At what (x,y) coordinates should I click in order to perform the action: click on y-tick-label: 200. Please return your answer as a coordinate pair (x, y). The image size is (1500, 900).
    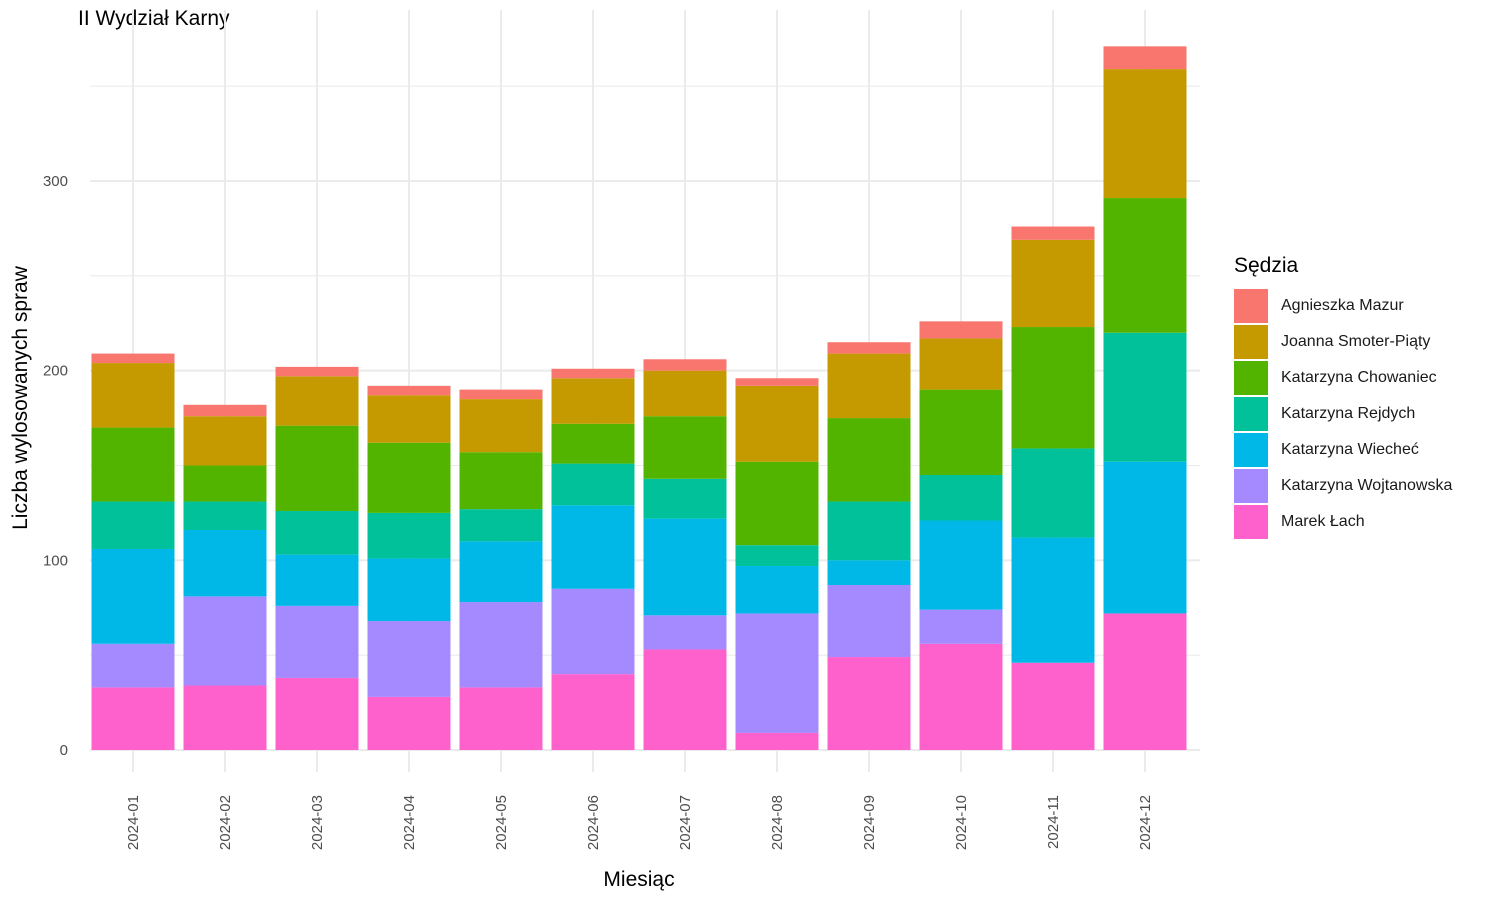
    Looking at the image, I should click on (55, 371).